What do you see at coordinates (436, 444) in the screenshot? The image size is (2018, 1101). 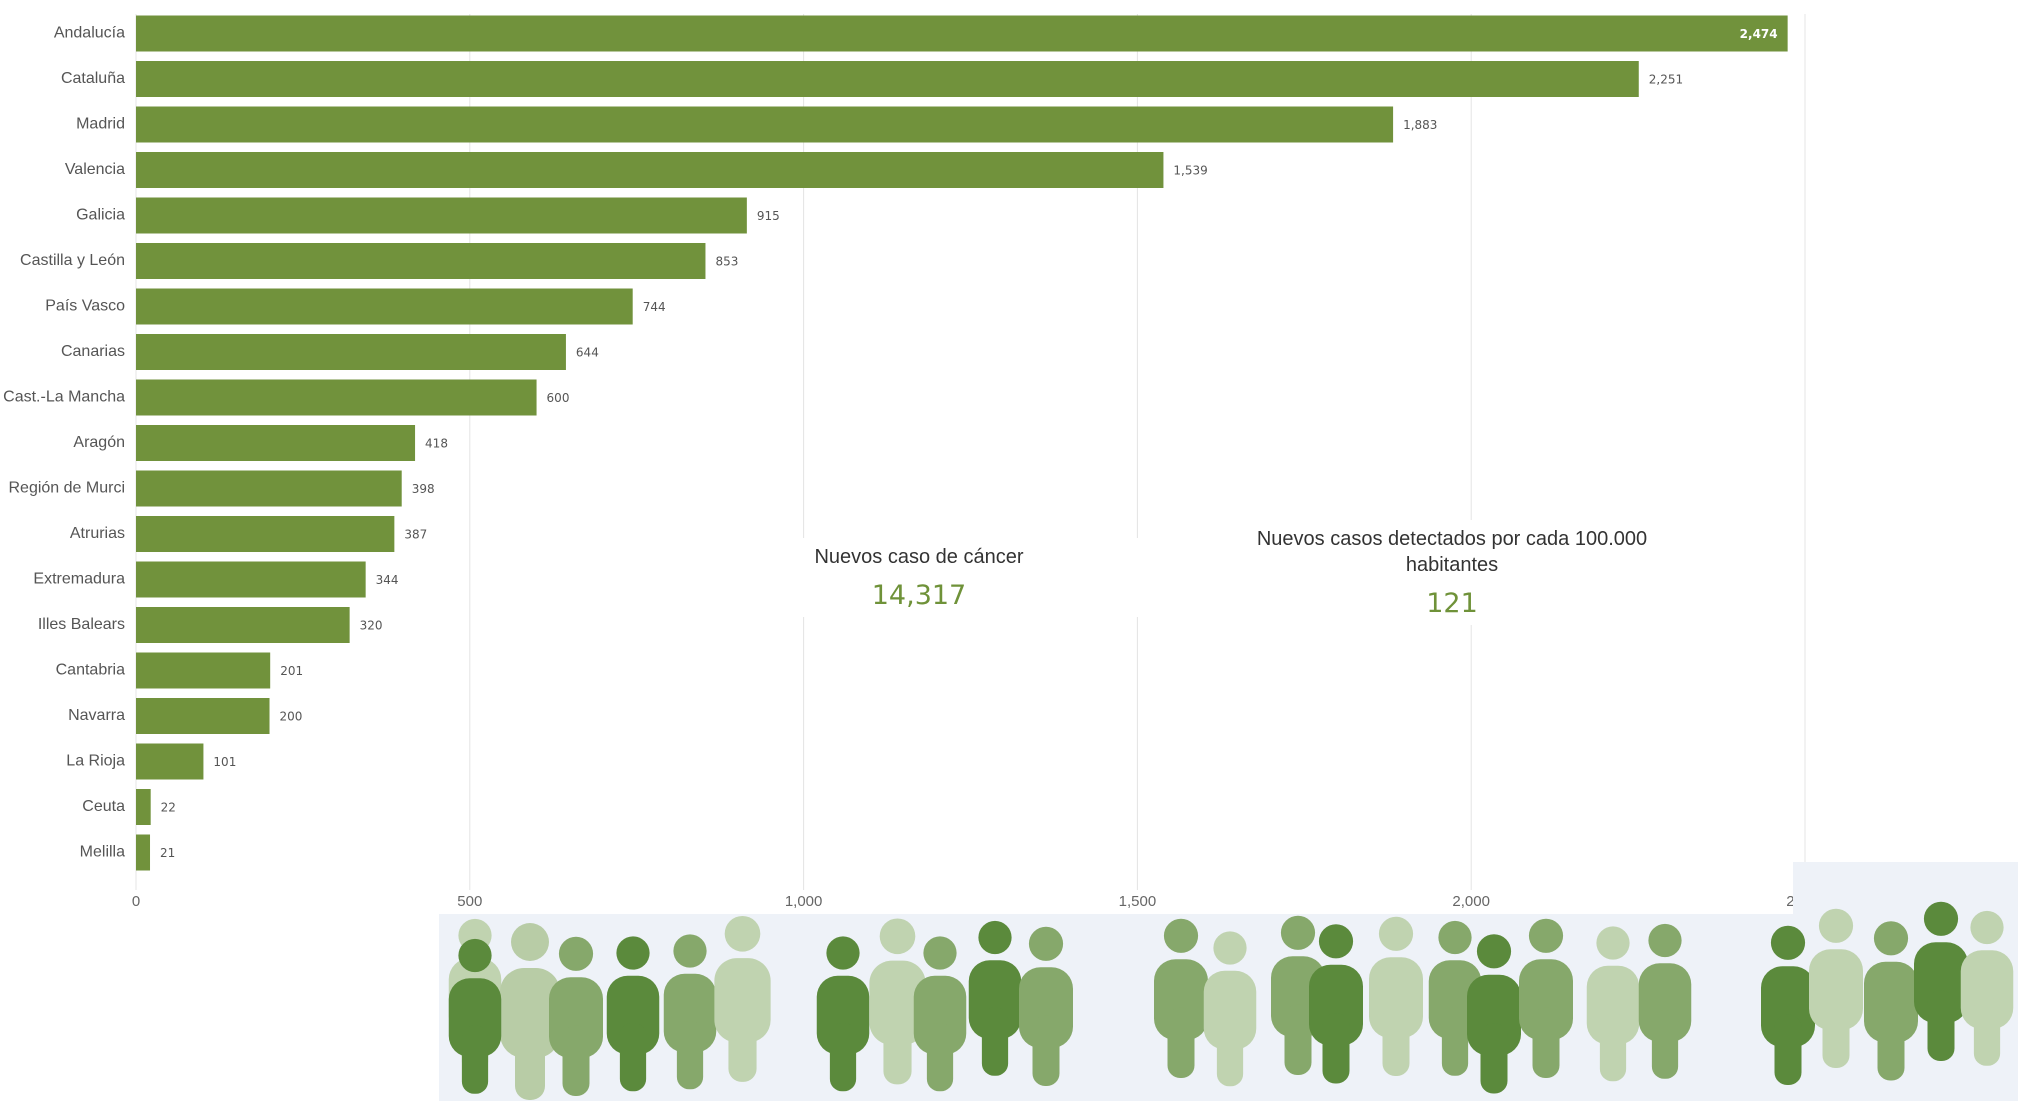 I see `value-label: 418` at bounding box center [436, 444].